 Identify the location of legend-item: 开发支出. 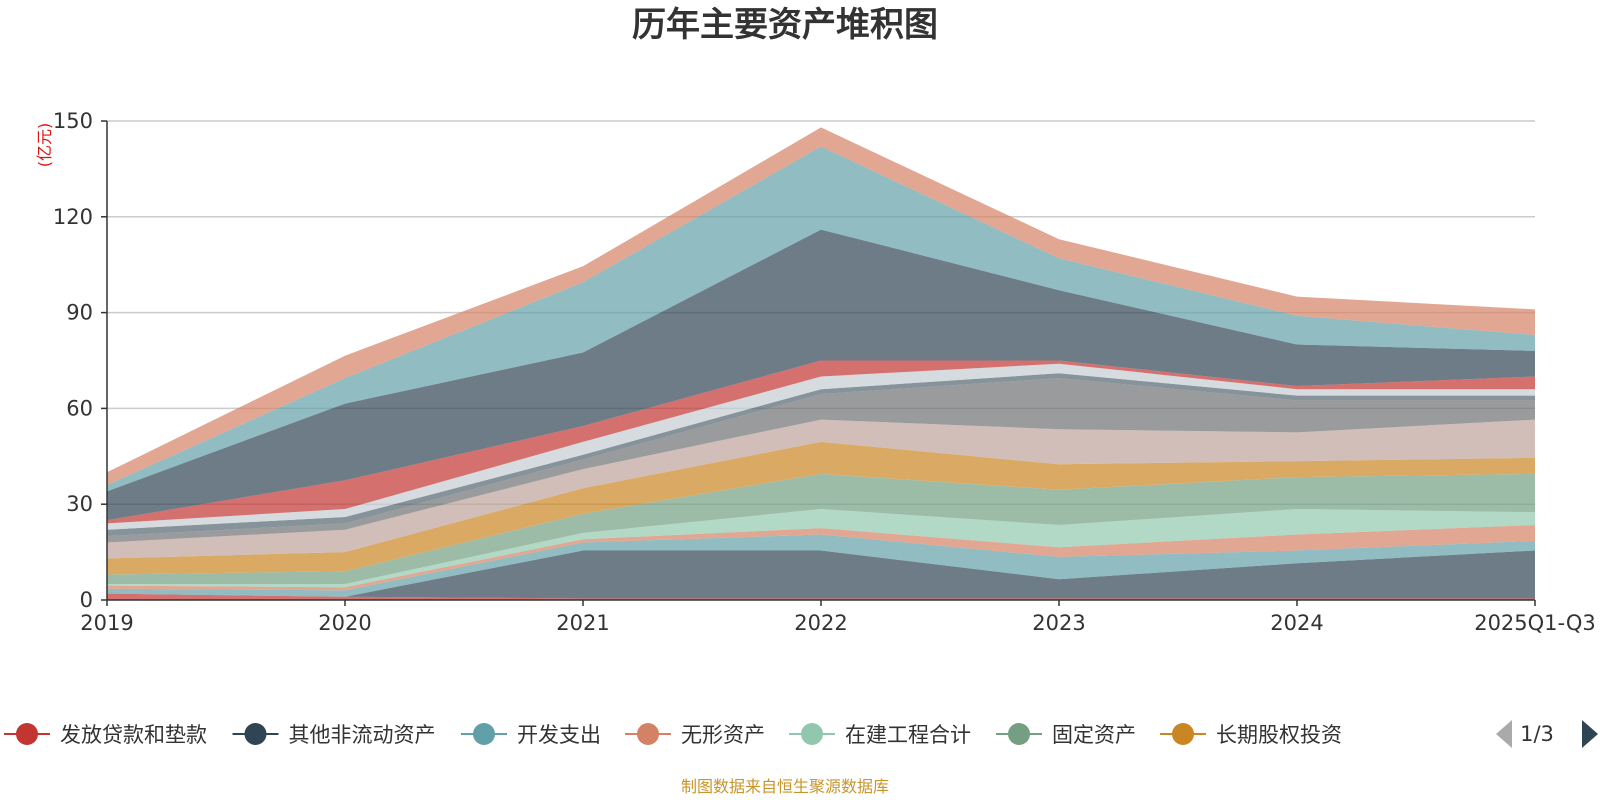
(531, 735).